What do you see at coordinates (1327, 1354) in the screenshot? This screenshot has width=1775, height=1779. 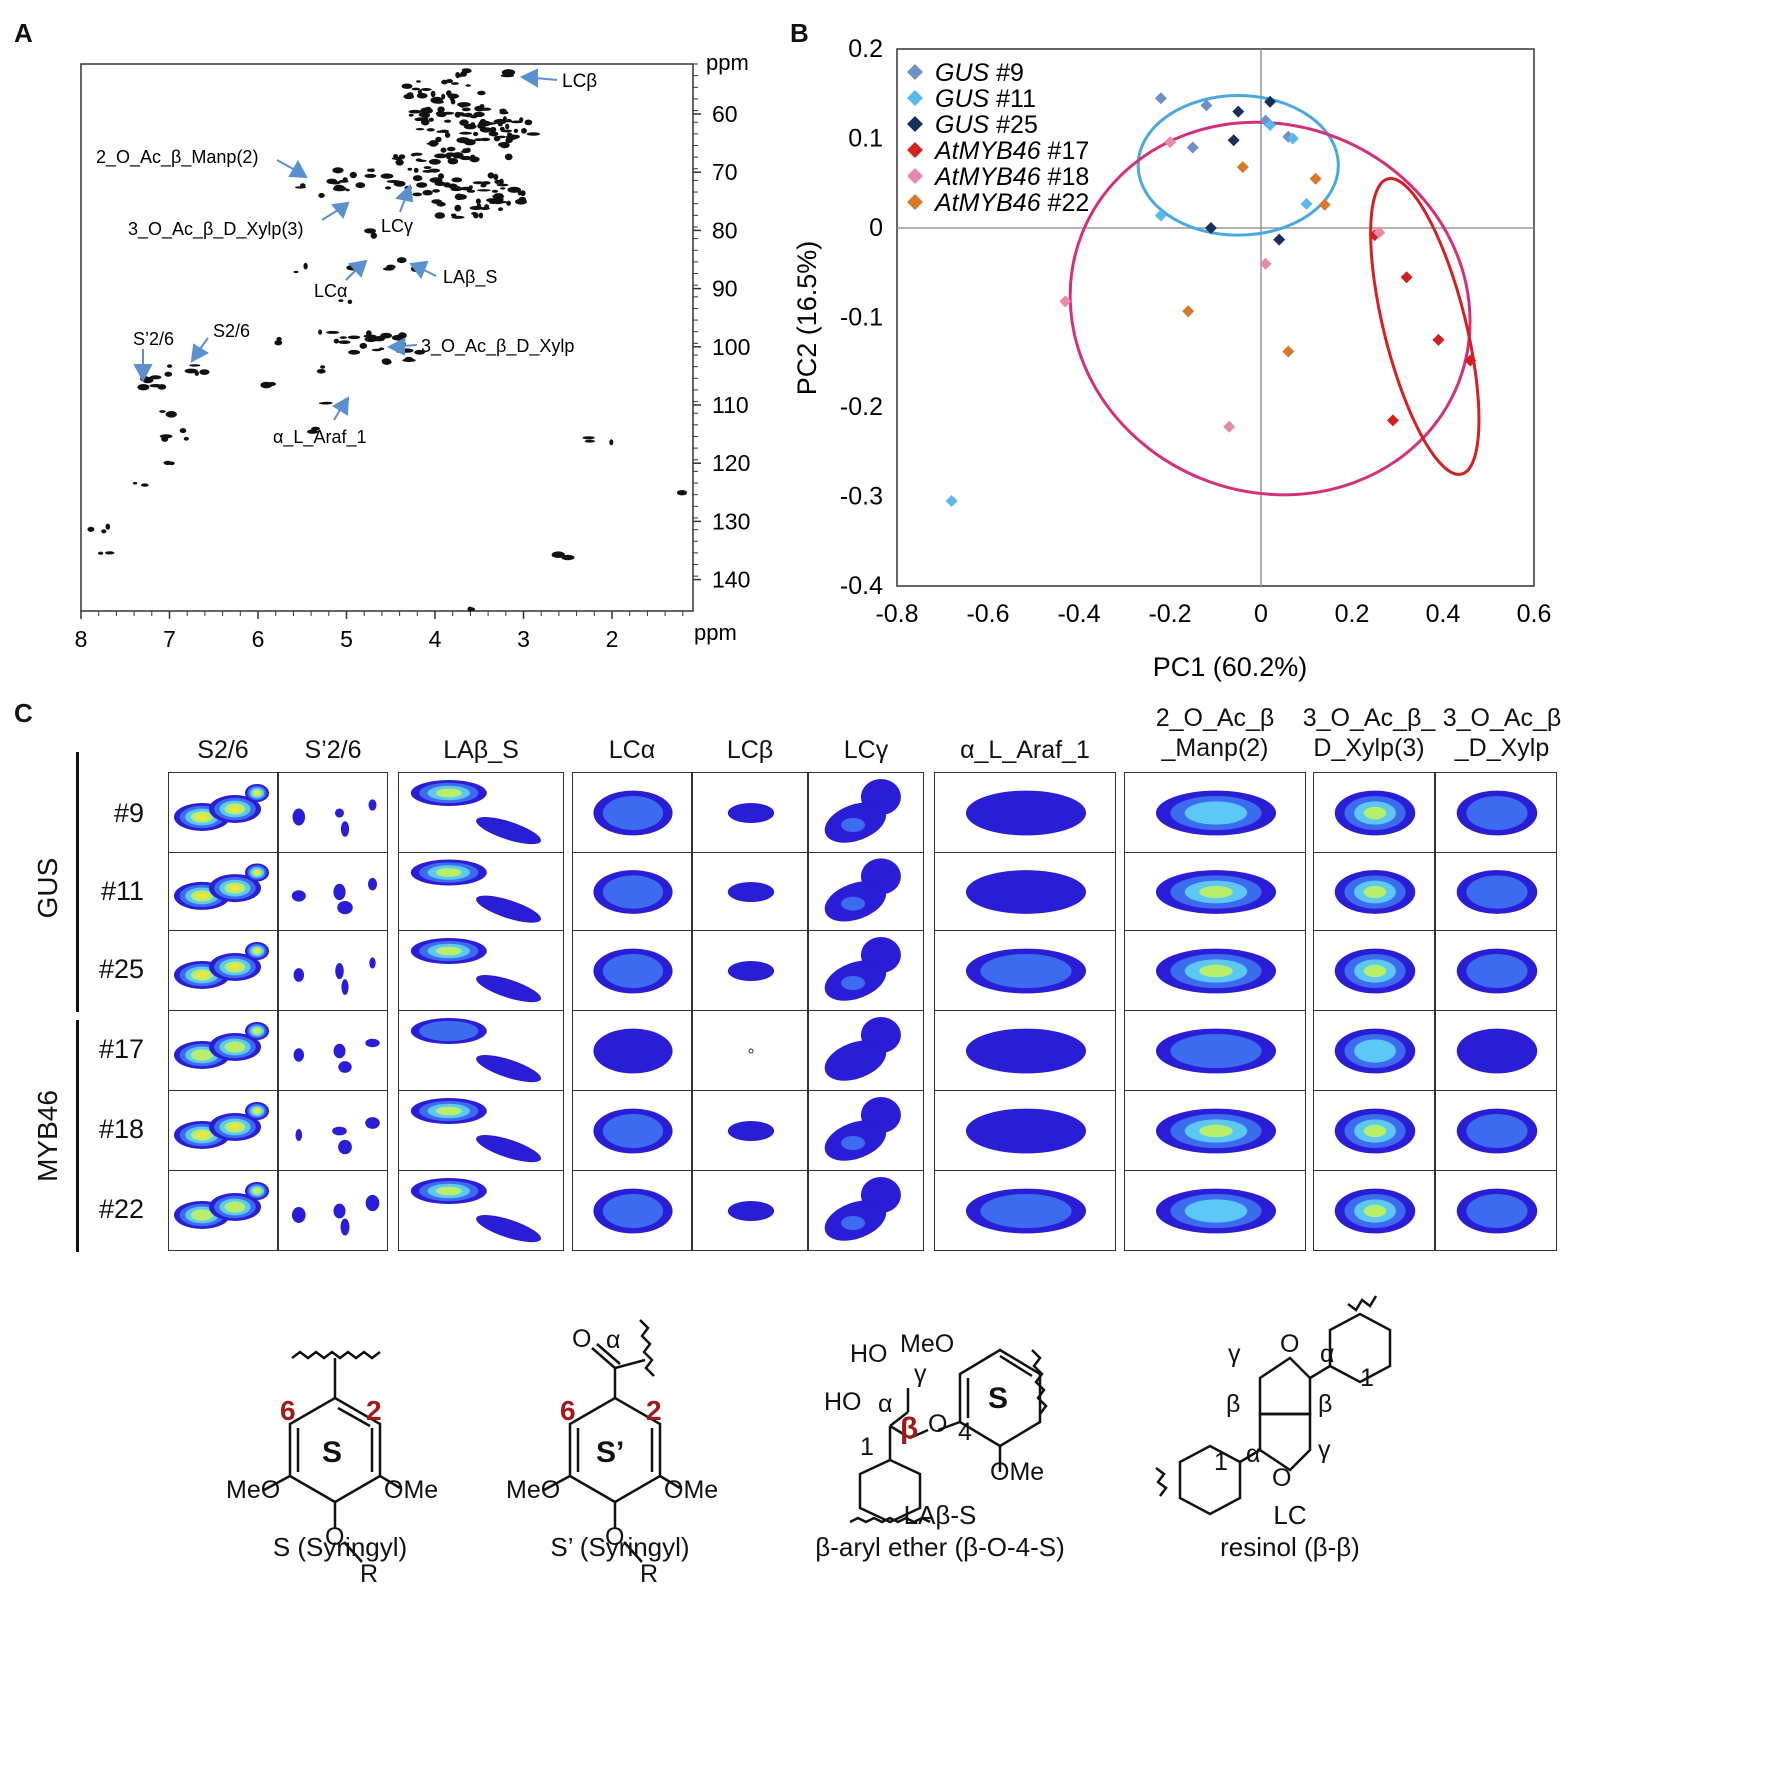 I see `lc-alpha1: α` at bounding box center [1327, 1354].